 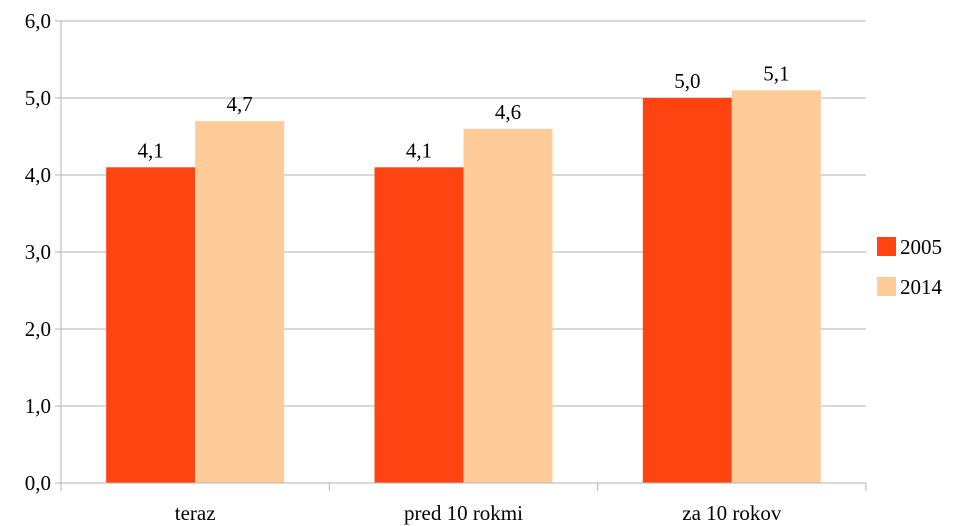 What do you see at coordinates (687, 81) in the screenshot?
I see `data-label: 5,0` at bounding box center [687, 81].